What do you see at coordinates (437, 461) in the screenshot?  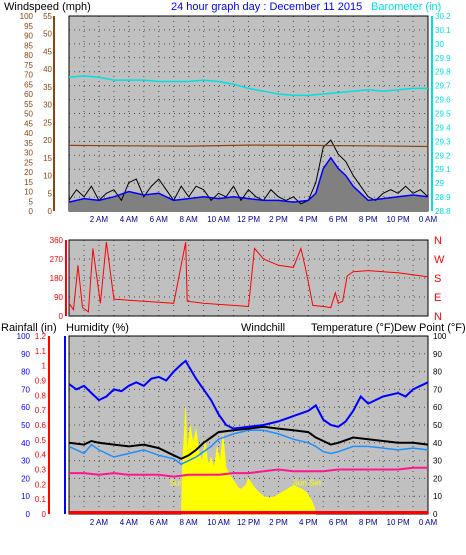 I see `temperature-tick-label: 30` at bounding box center [437, 461].